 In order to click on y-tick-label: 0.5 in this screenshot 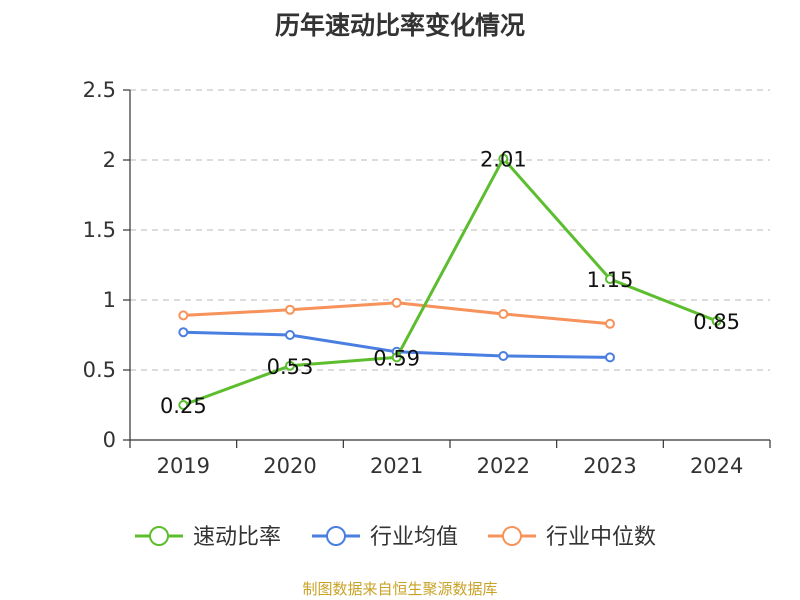, I will do `click(99, 370)`.